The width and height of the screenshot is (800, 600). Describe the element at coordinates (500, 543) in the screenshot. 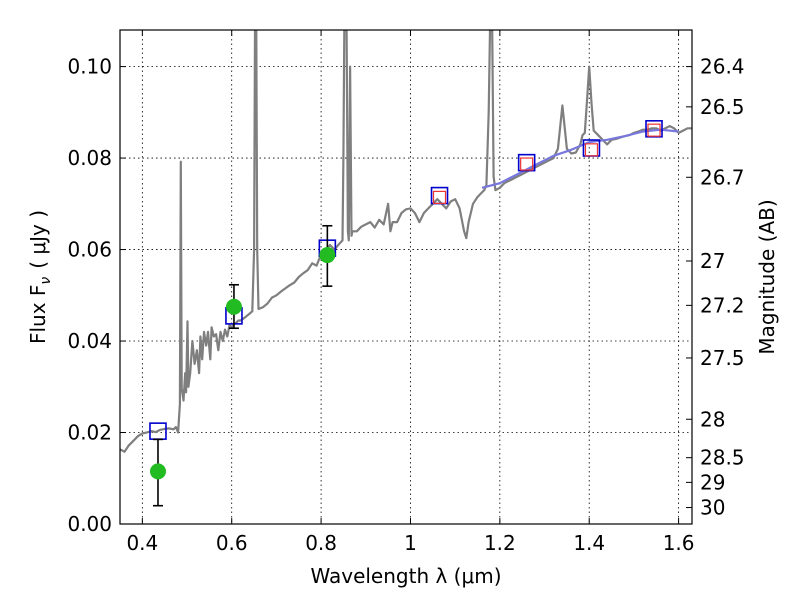

I see `x-tick-label: 1.2` at that location.